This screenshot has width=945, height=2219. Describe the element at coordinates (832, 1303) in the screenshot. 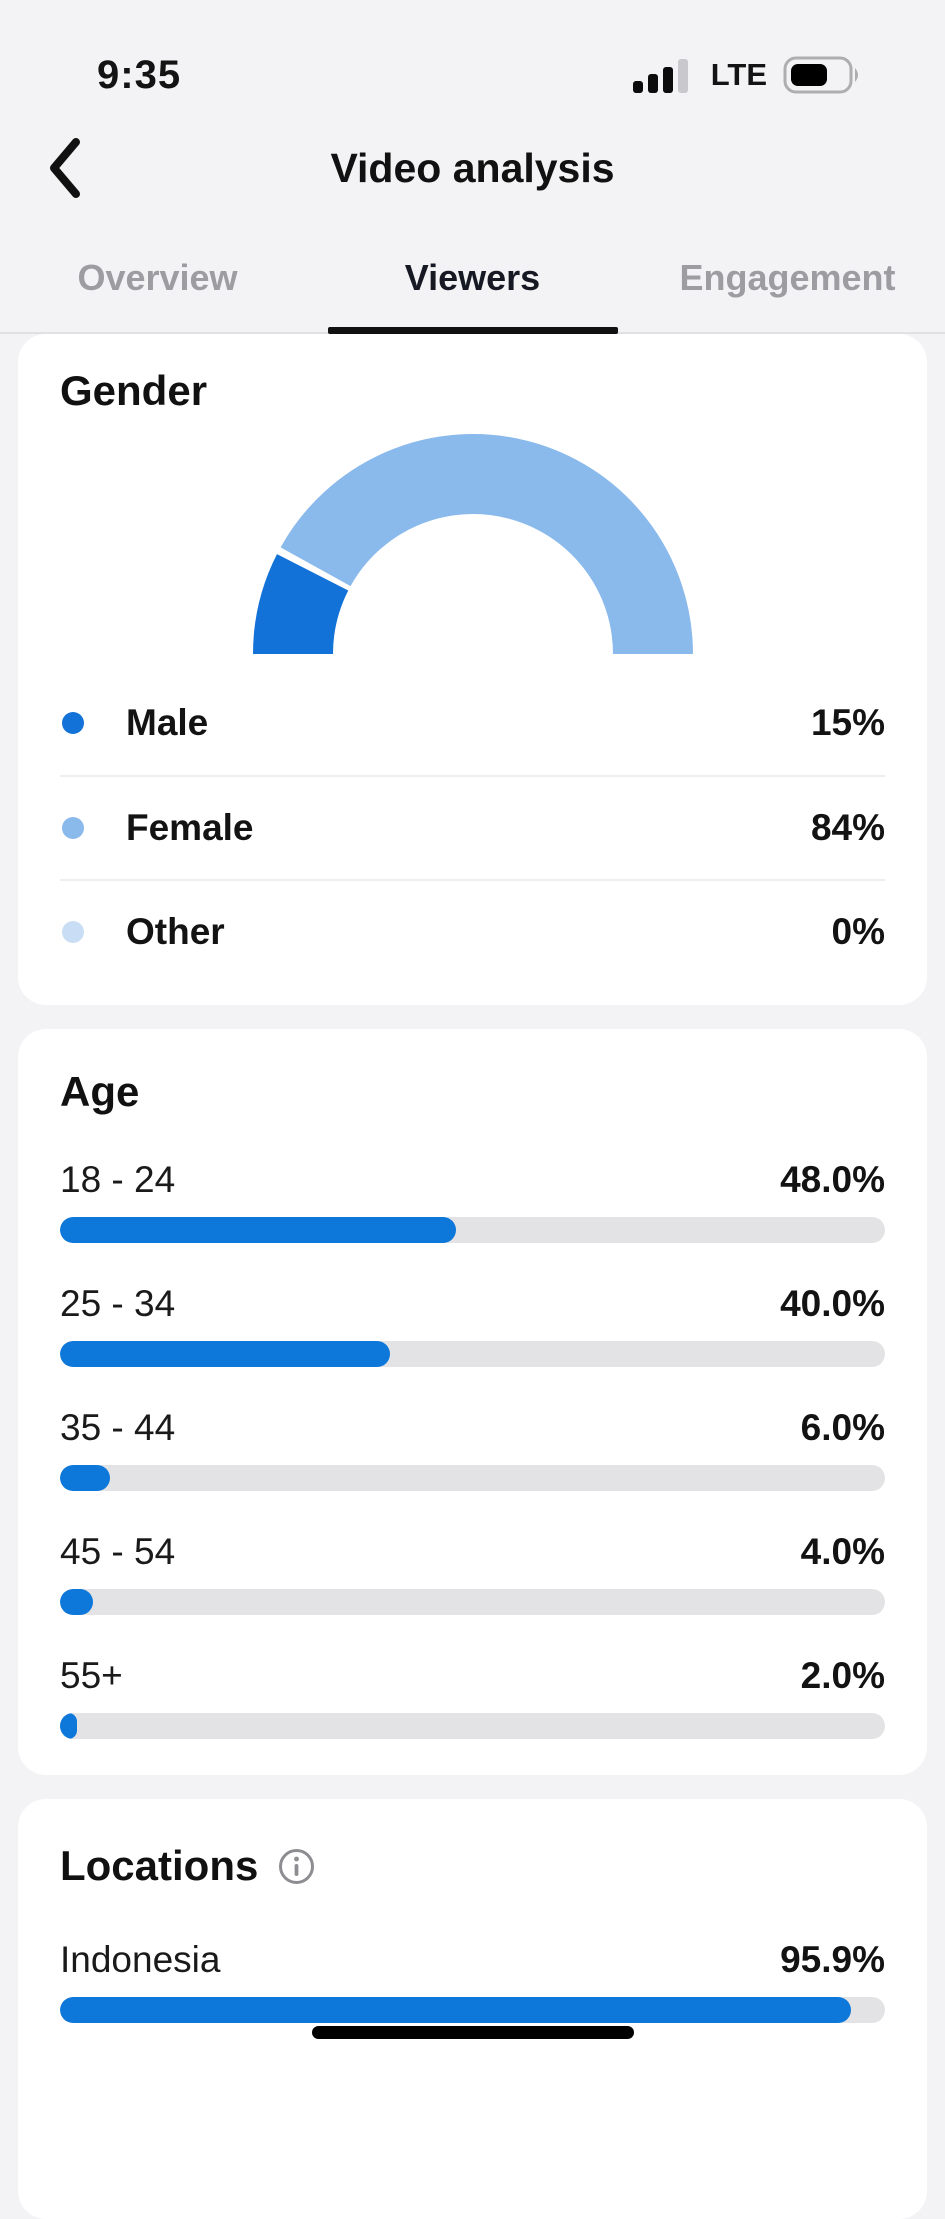

I see `age-percent-value: 40.0%` at that location.